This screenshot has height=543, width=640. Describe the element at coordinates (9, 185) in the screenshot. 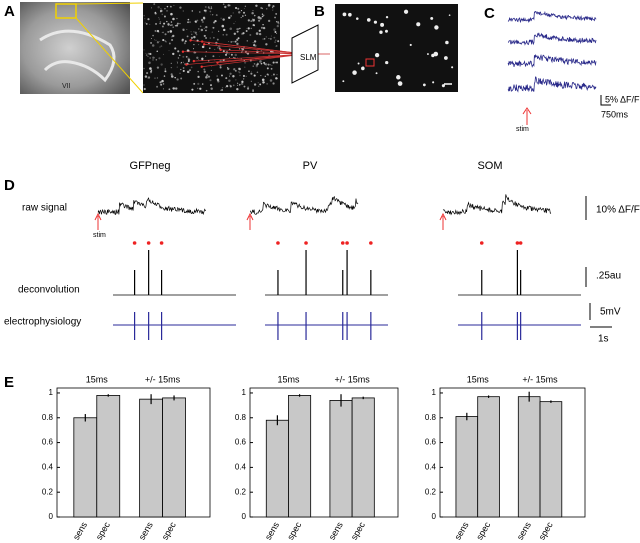

I see `panel-label: D` at that location.